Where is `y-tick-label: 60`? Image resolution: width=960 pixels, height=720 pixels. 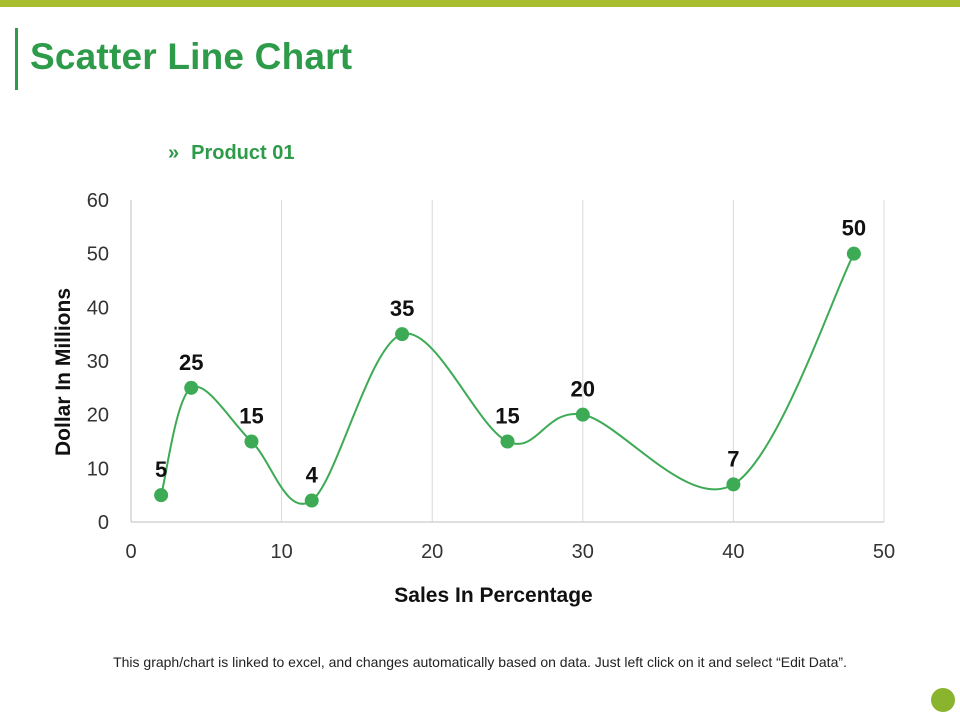
y-tick-label: 60 is located at coordinates (98, 201).